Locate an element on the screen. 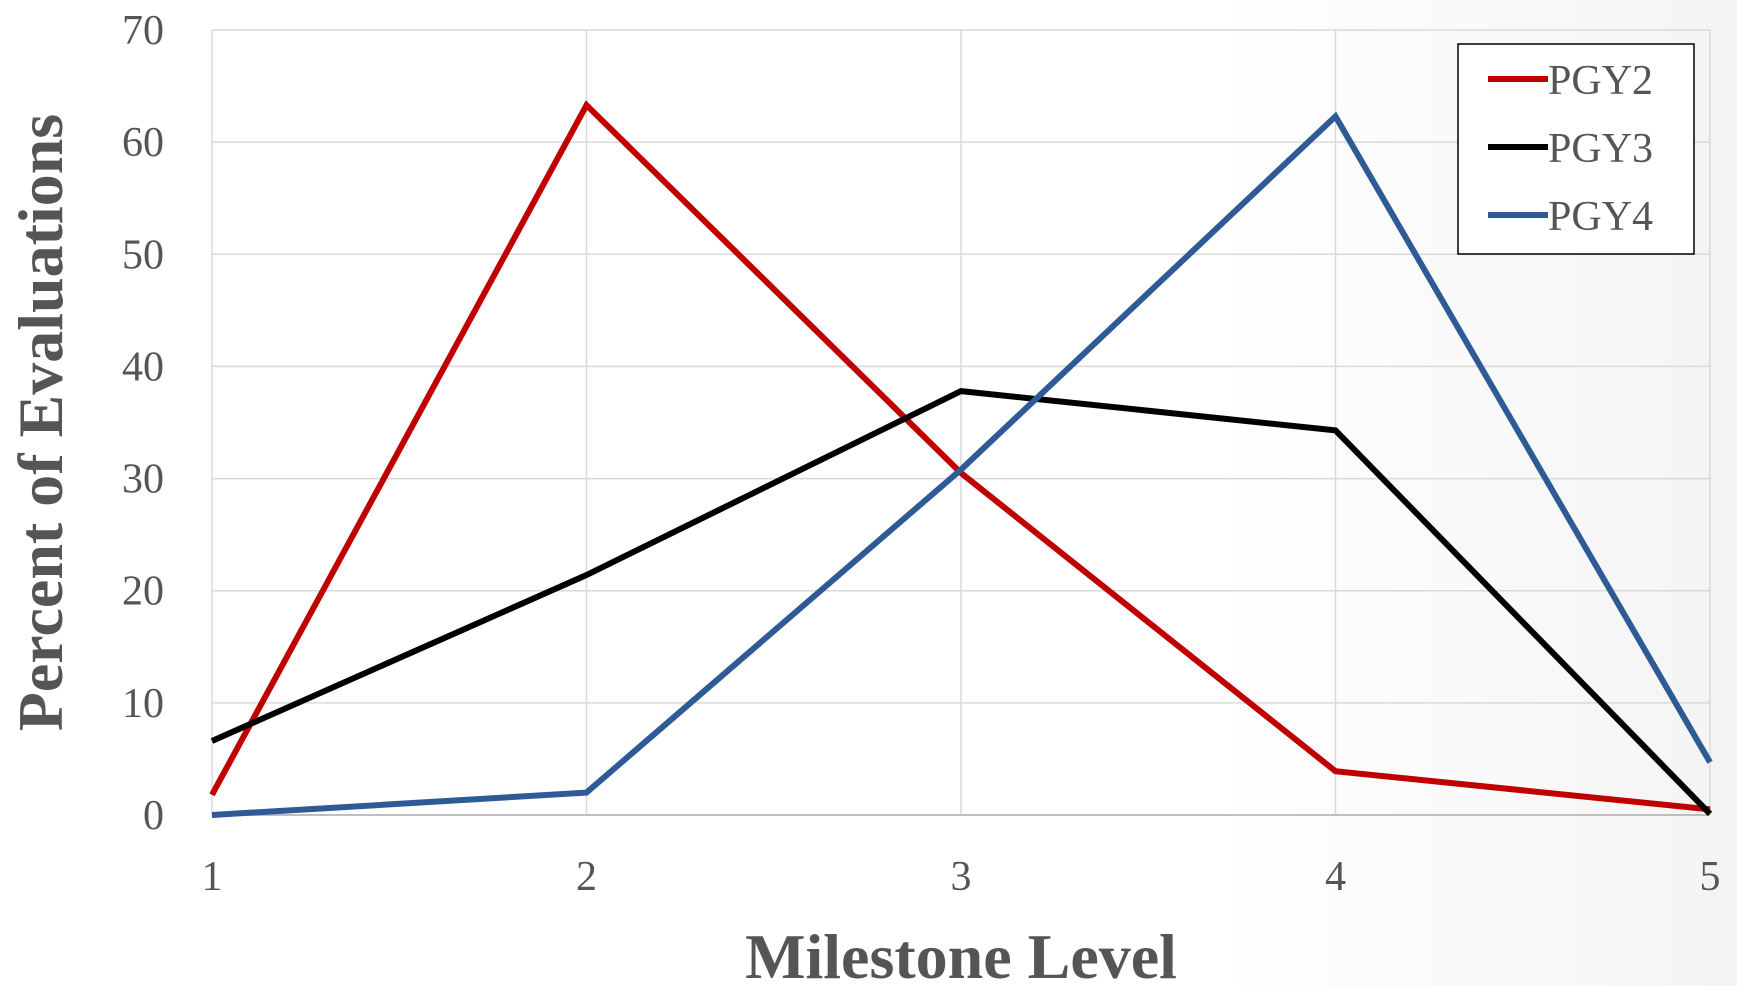  x-tick-label: 5 is located at coordinates (1710, 877).